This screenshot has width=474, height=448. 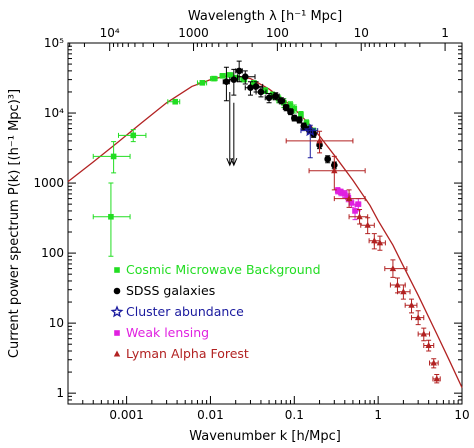 What do you see at coordinates (210, 415) in the screenshot?
I see `x-tick-label: 0.01` at bounding box center [210, 415].